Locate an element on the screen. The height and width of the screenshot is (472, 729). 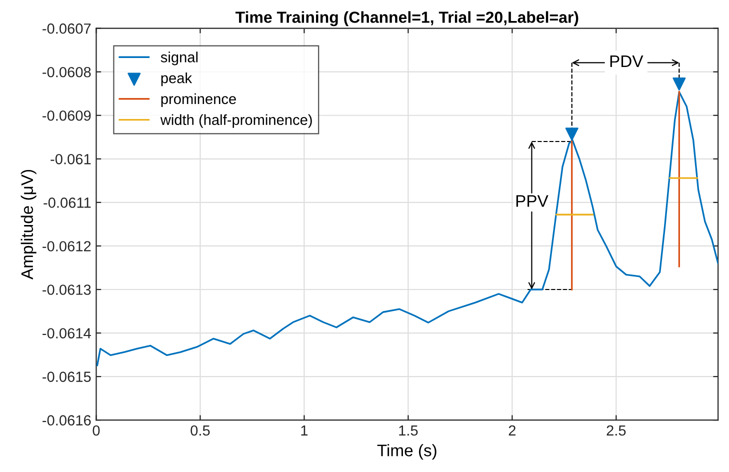
y-tick-label: -0.0613 is located at coordinates (66, 289).